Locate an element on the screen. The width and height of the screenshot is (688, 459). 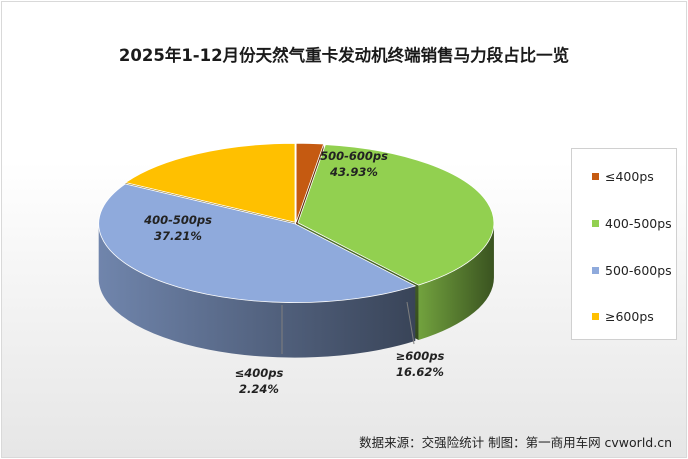
pie-slice-400-500ps is located at coordinates (396, 215).